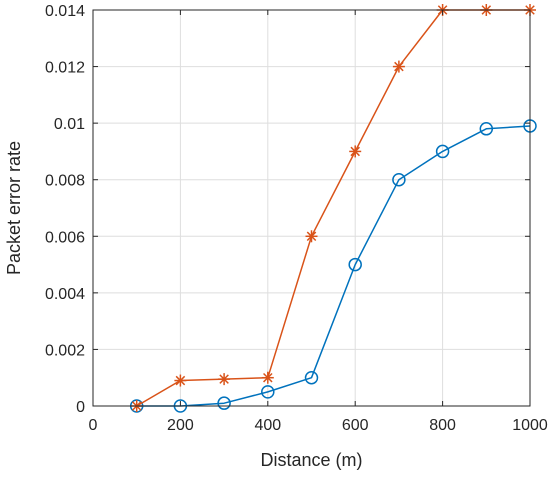 The image size is (550, 477). Describe the element at coordinates (311, 460) in the screenshot. I see `x-axis-title: Distance (m)` at that location.